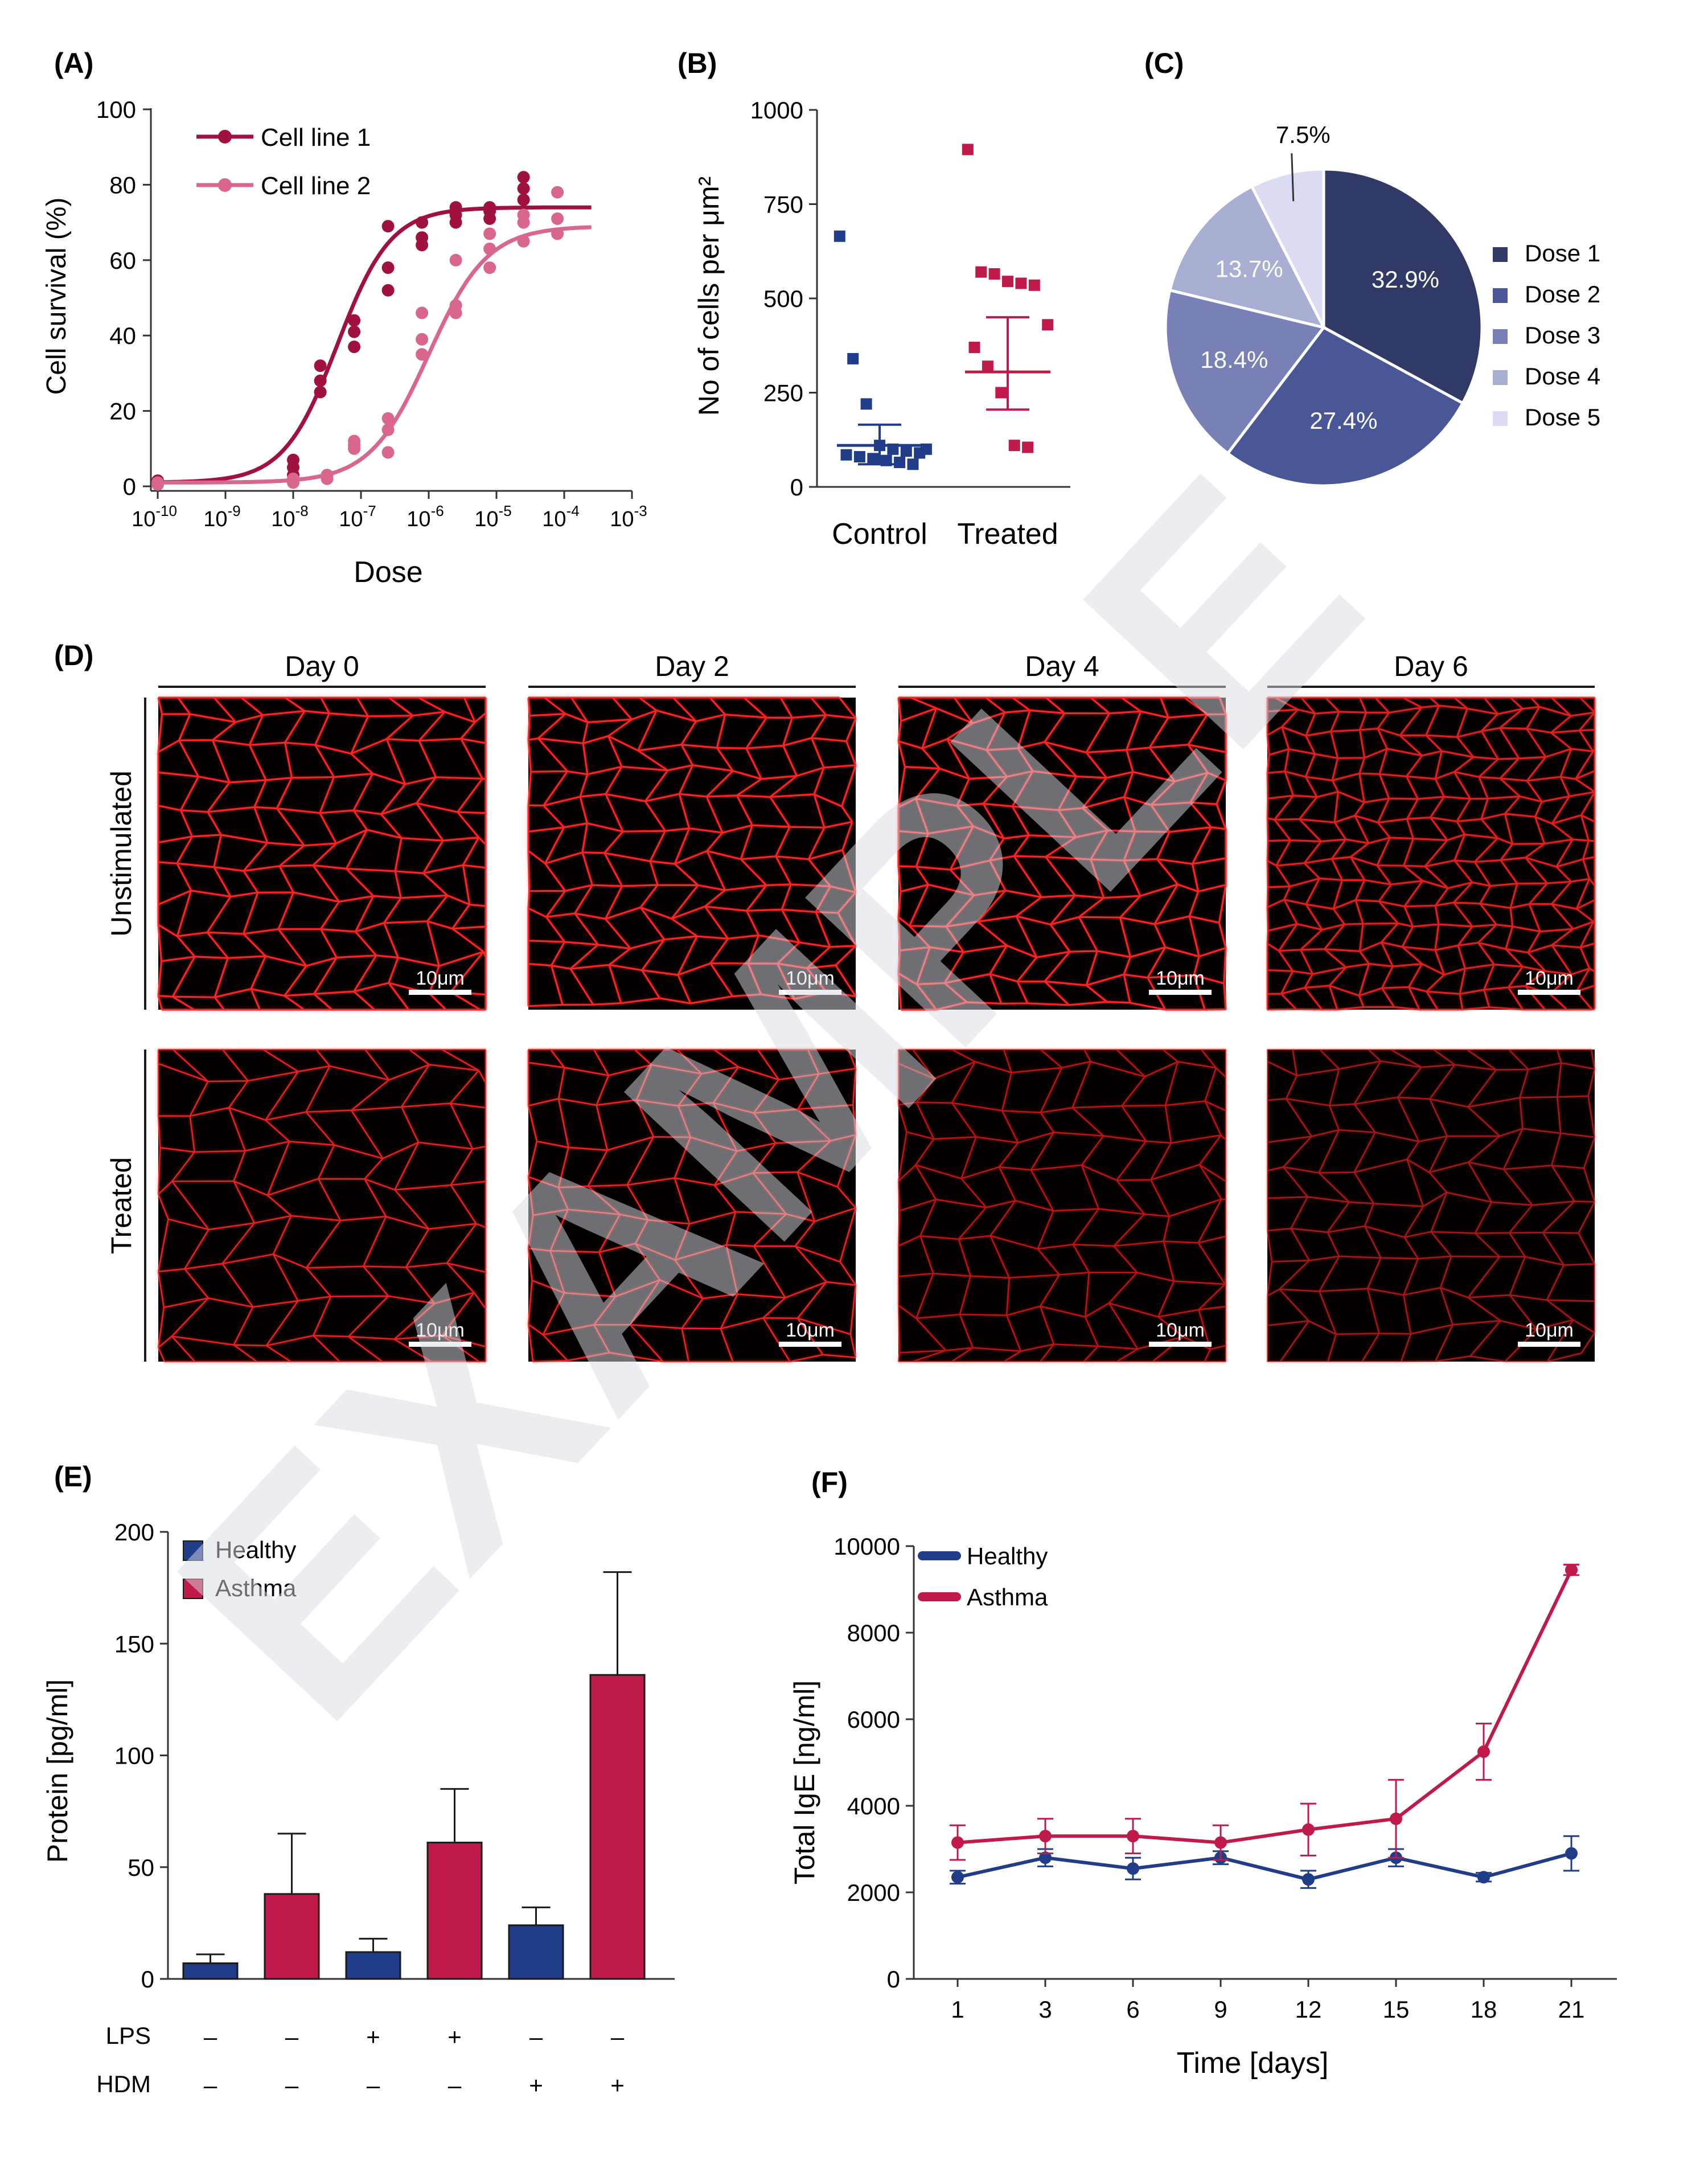 This screenshot has height=2160, width=1708. I want to click on panel-e-y-tick-label: 200, so click(134, 1532).